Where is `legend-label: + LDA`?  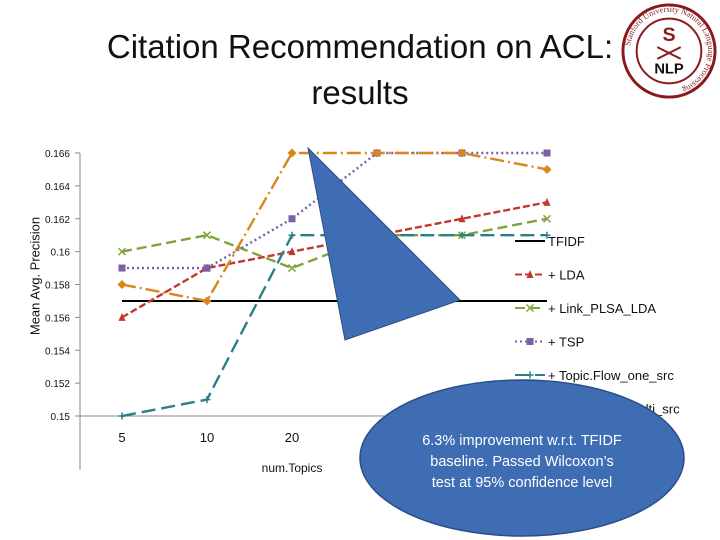
legend-label: + LDA is located at coordinates (566, 275).